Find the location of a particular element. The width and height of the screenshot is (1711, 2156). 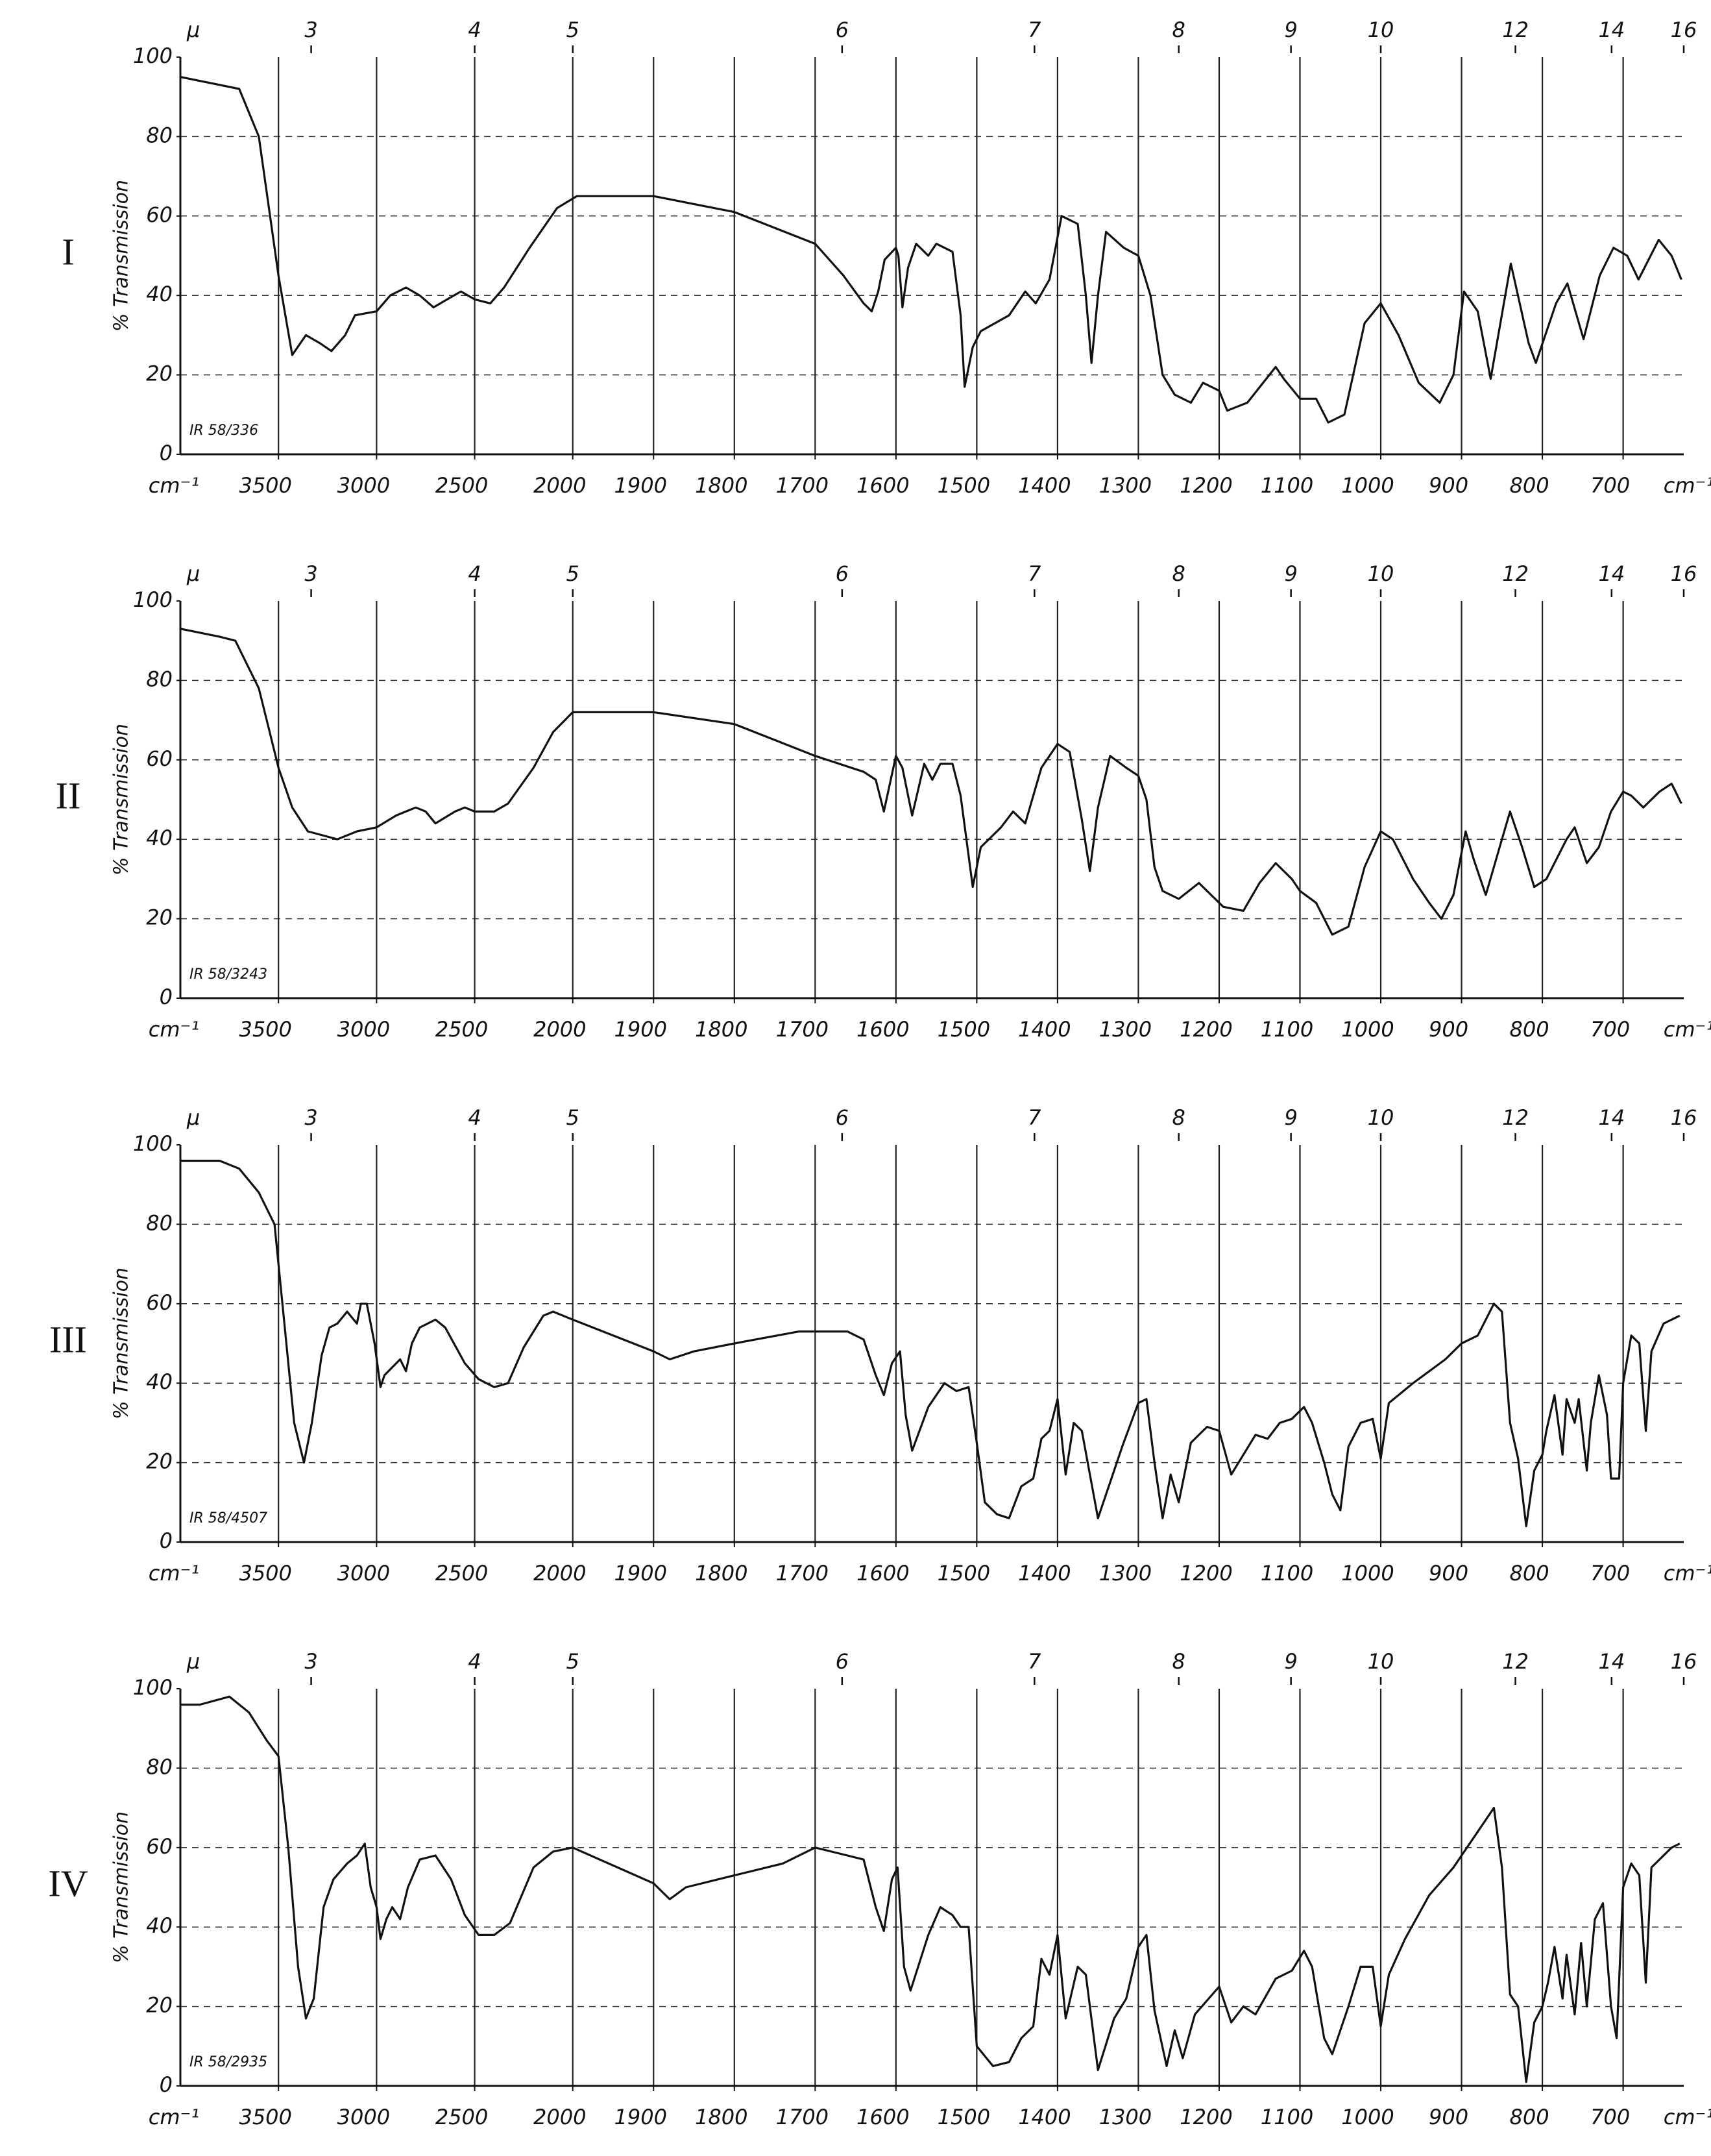

x2-tick-label: 12 is located at coordinates (1515, 1662).